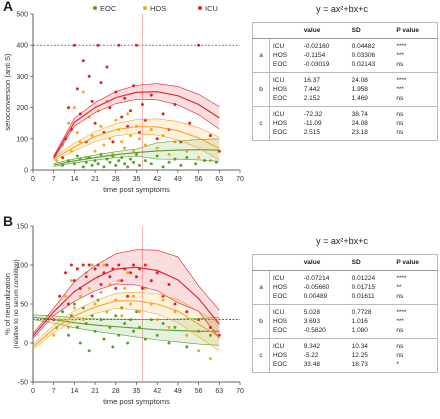  What do you see at coordinates (199, 391) in the screenshot?
I see `x-tick-label: 56` at bounding box center [199, 391].